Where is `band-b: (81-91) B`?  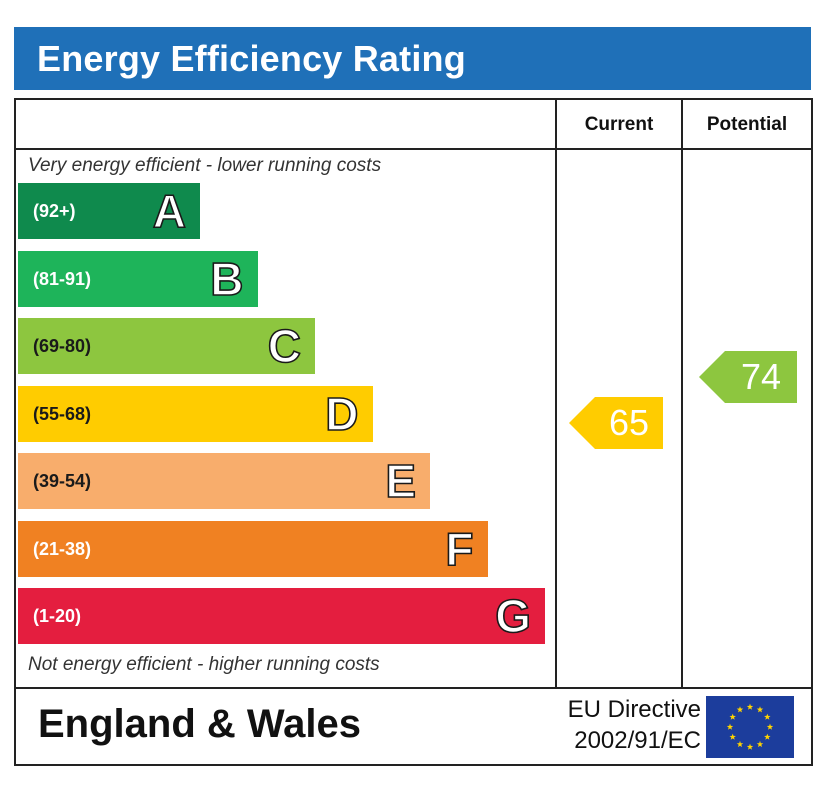
band-b: (81-91) B is located at coordinates (138, 278).